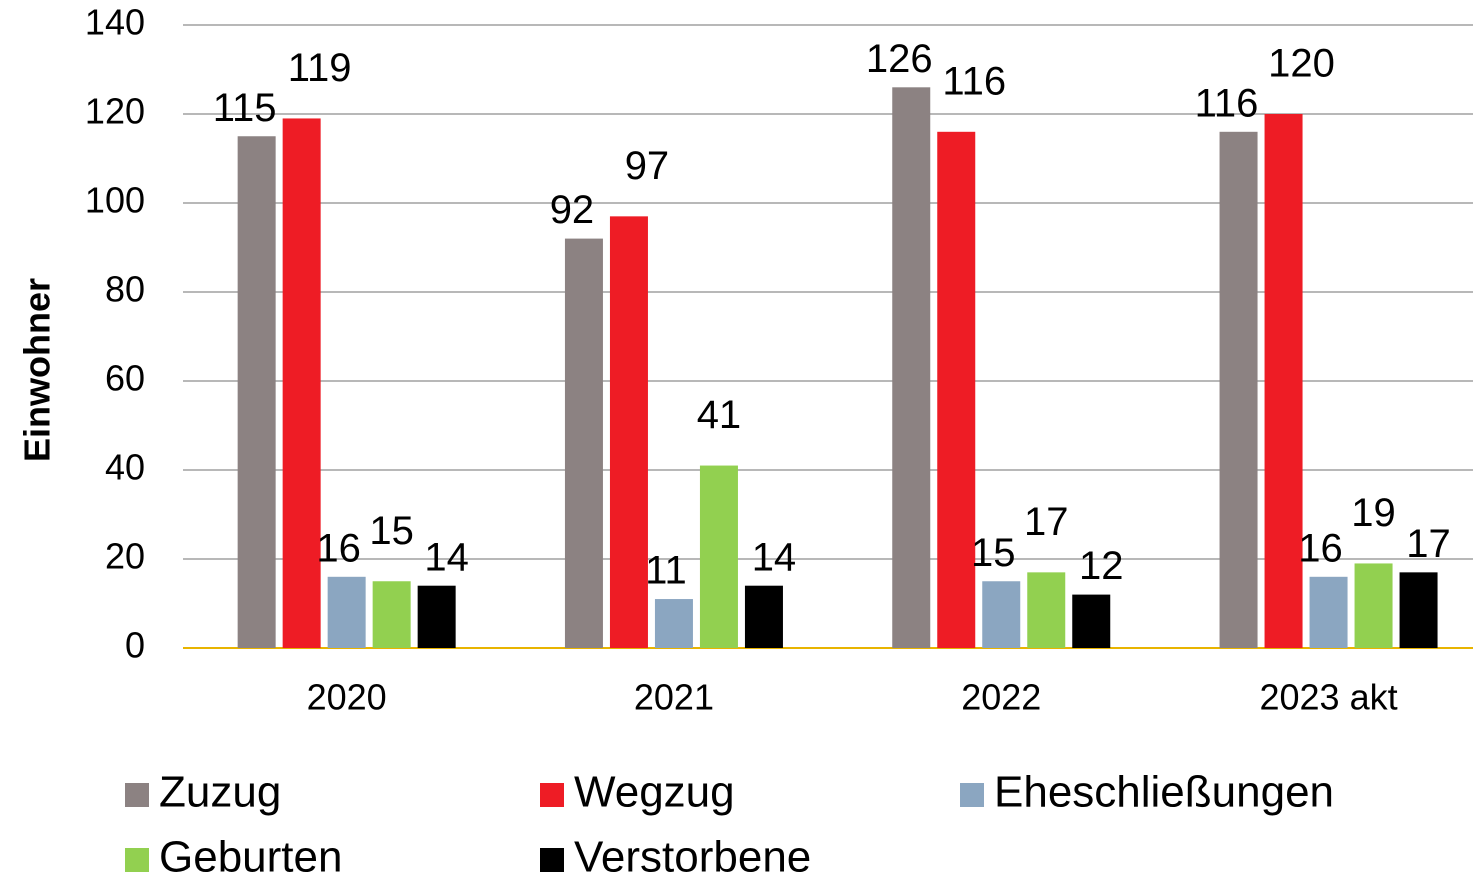  What do you see at coordinates (125, 378) in the screenshot?
I see `y-tick-label: 60` at bounding box center [125, 378].